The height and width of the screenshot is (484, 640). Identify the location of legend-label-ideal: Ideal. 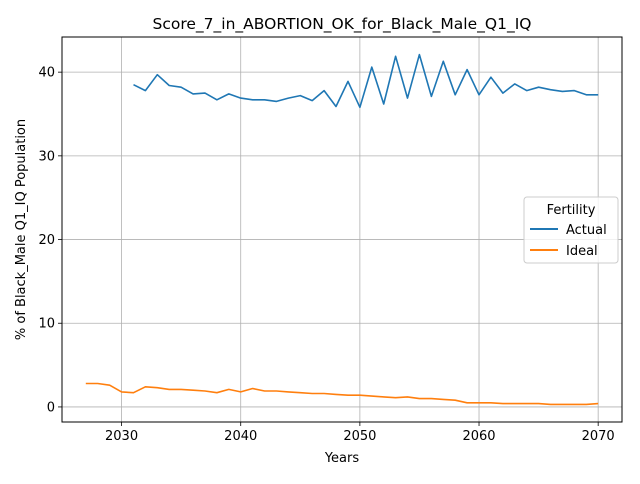
(582, 251).